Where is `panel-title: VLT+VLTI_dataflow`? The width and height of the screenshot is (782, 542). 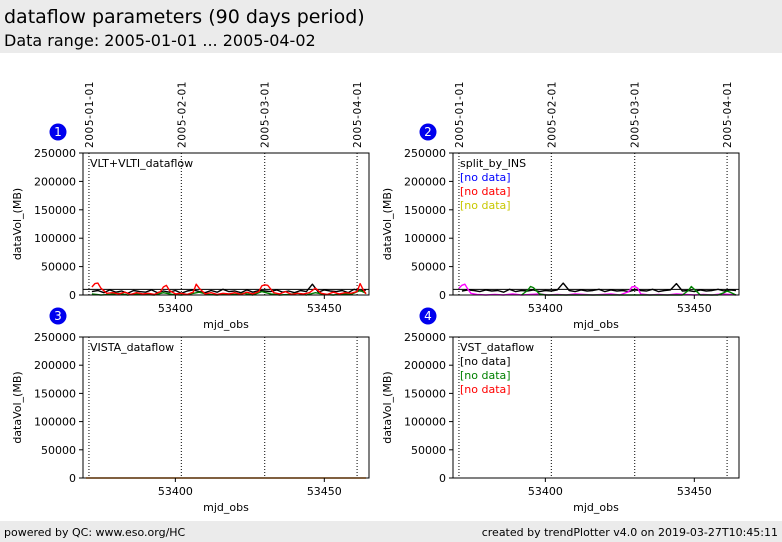
panel-title: VLT+VLTI_dataflow is located at coordinates (141, 163).